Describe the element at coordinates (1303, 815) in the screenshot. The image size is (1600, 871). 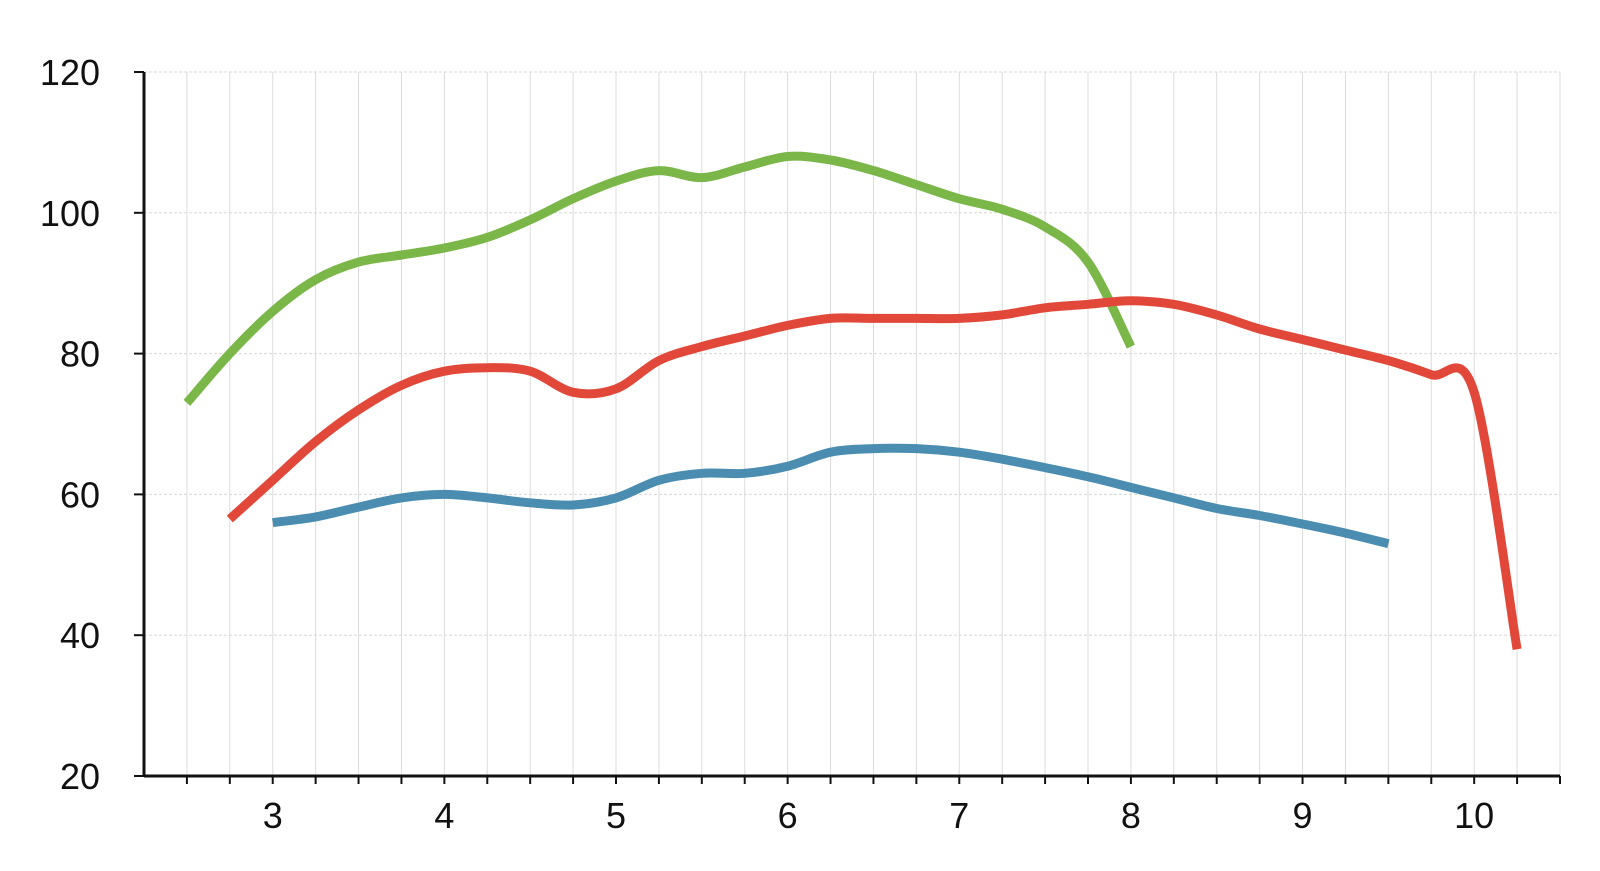
I see `x-tick-label: 9` at that location.